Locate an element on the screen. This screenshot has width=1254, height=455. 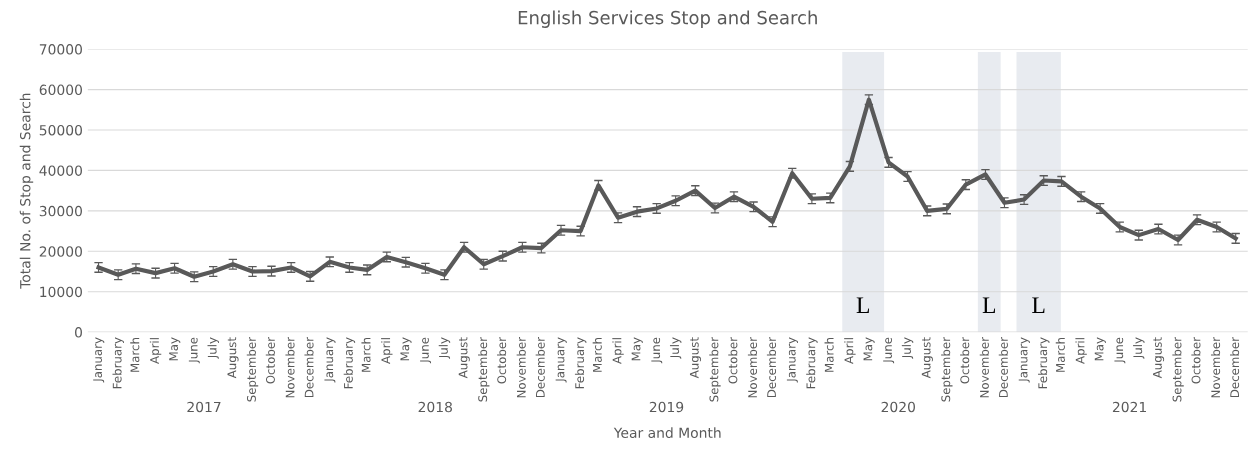
text: 2018 is located at coordinates (435, 407).